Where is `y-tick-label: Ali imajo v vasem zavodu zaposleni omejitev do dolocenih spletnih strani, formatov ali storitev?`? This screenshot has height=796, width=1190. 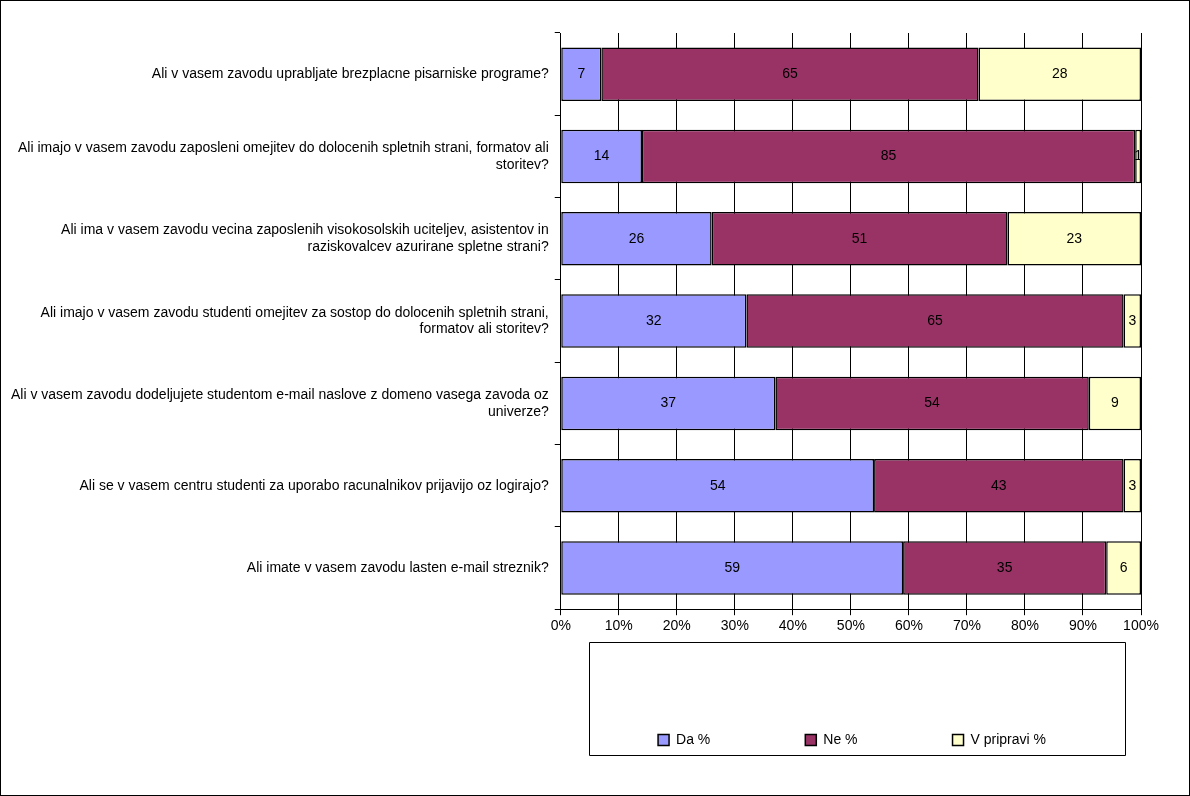 y-tick-label: Ali imajo v vasem zavodu zaposleni omejitev do dolocenih spletnih strani, formatov ali storitev? is located at coordinates (283, 155).